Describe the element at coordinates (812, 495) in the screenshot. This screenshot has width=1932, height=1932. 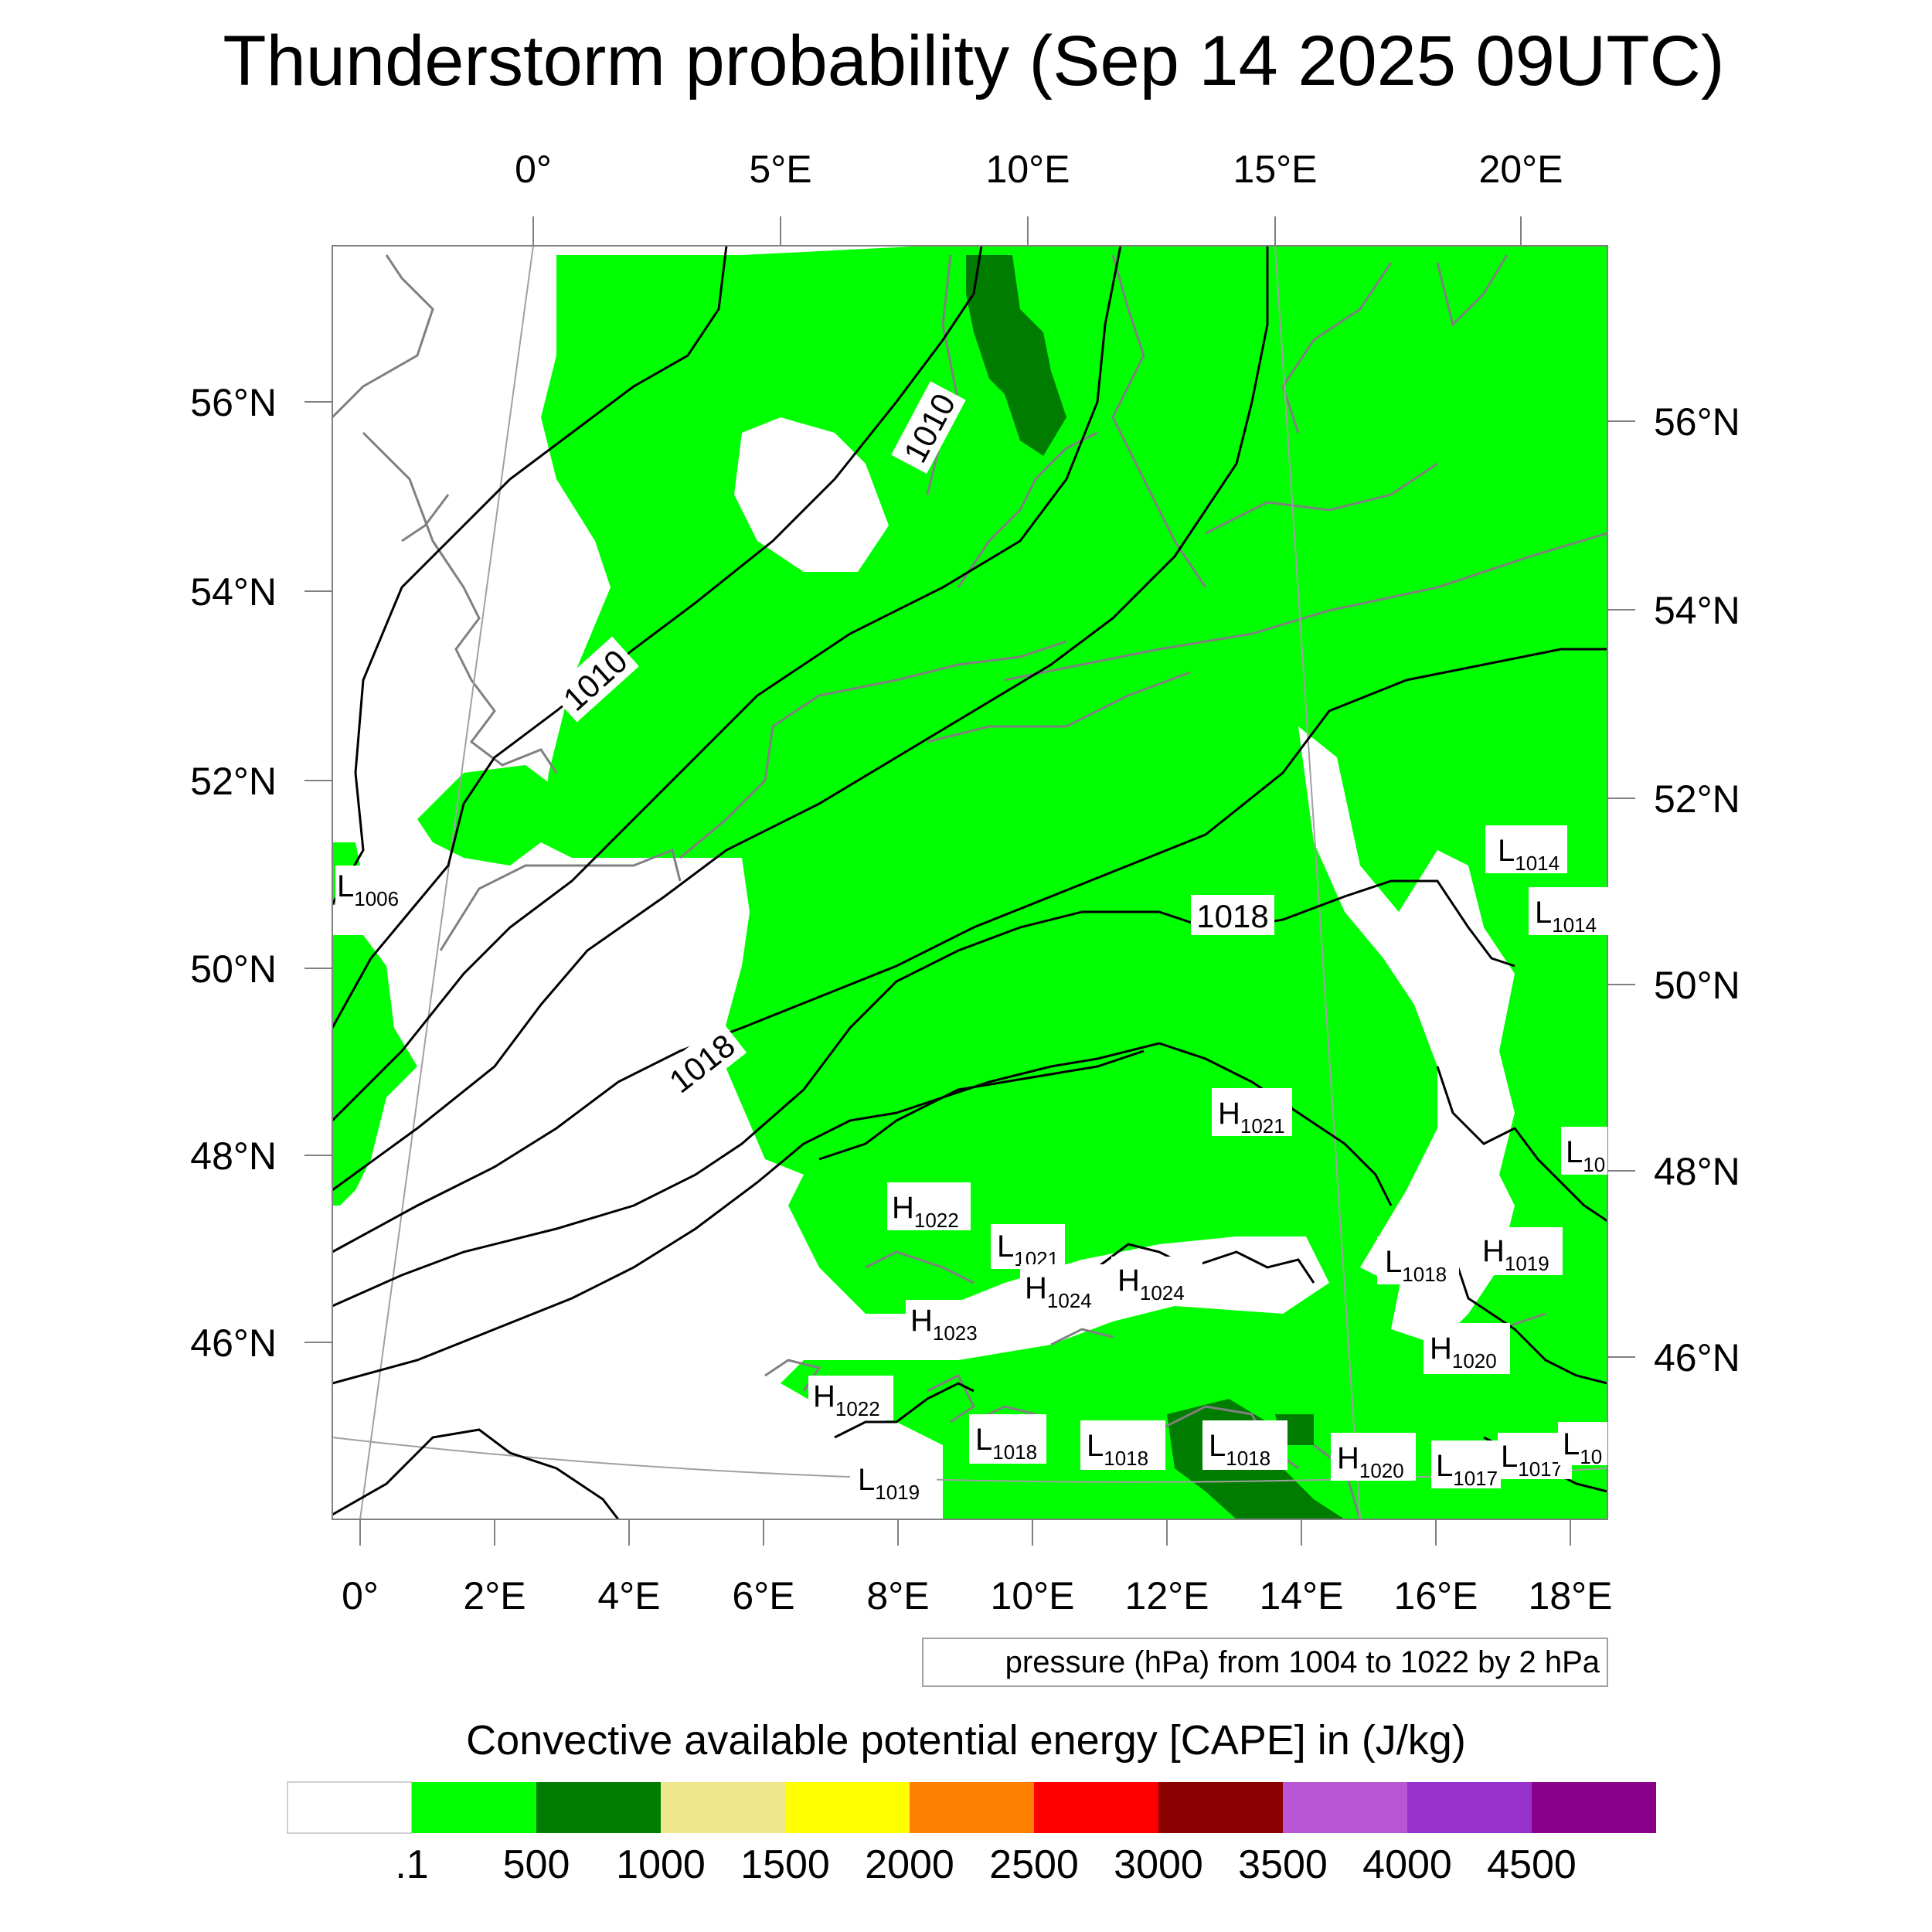
I see `cape-gap-north` at that location.